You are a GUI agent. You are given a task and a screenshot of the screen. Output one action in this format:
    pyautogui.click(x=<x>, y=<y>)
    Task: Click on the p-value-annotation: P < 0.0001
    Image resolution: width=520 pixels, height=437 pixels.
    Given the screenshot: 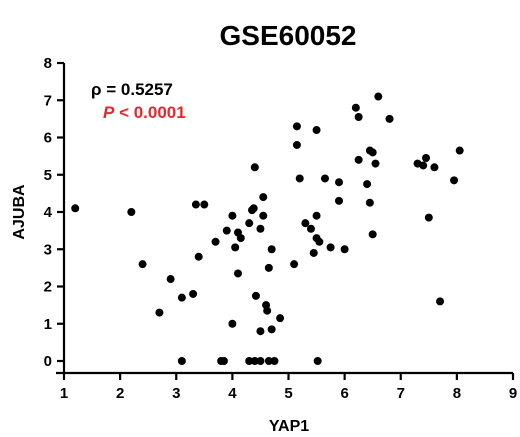 What is the action you would take?
    pyautogui.click(x=144, y=112)
    